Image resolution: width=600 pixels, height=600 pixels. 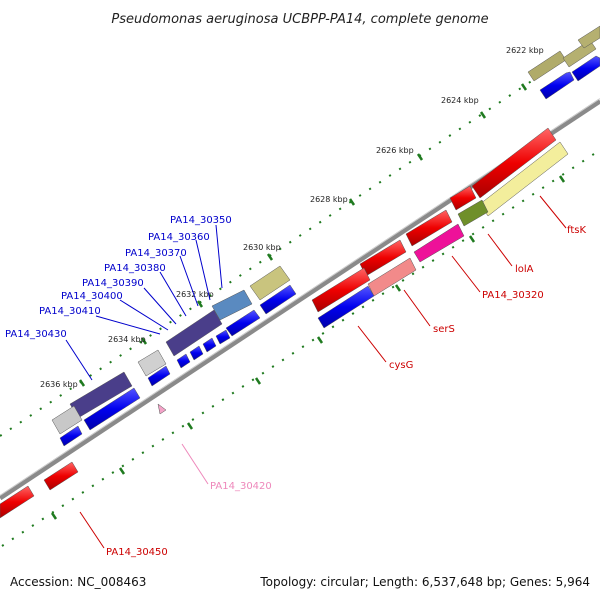 I want to click on tick-label-2636: 2636 kbp, so click(x=59, y=384).